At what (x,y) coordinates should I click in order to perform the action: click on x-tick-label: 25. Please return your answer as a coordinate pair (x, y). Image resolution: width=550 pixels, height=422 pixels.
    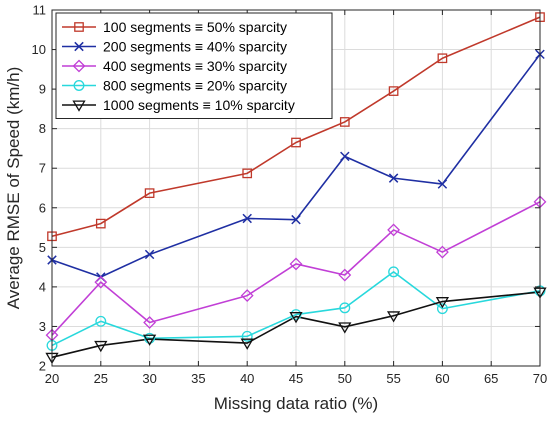
    Looking at the image, I should click on (101, 378).